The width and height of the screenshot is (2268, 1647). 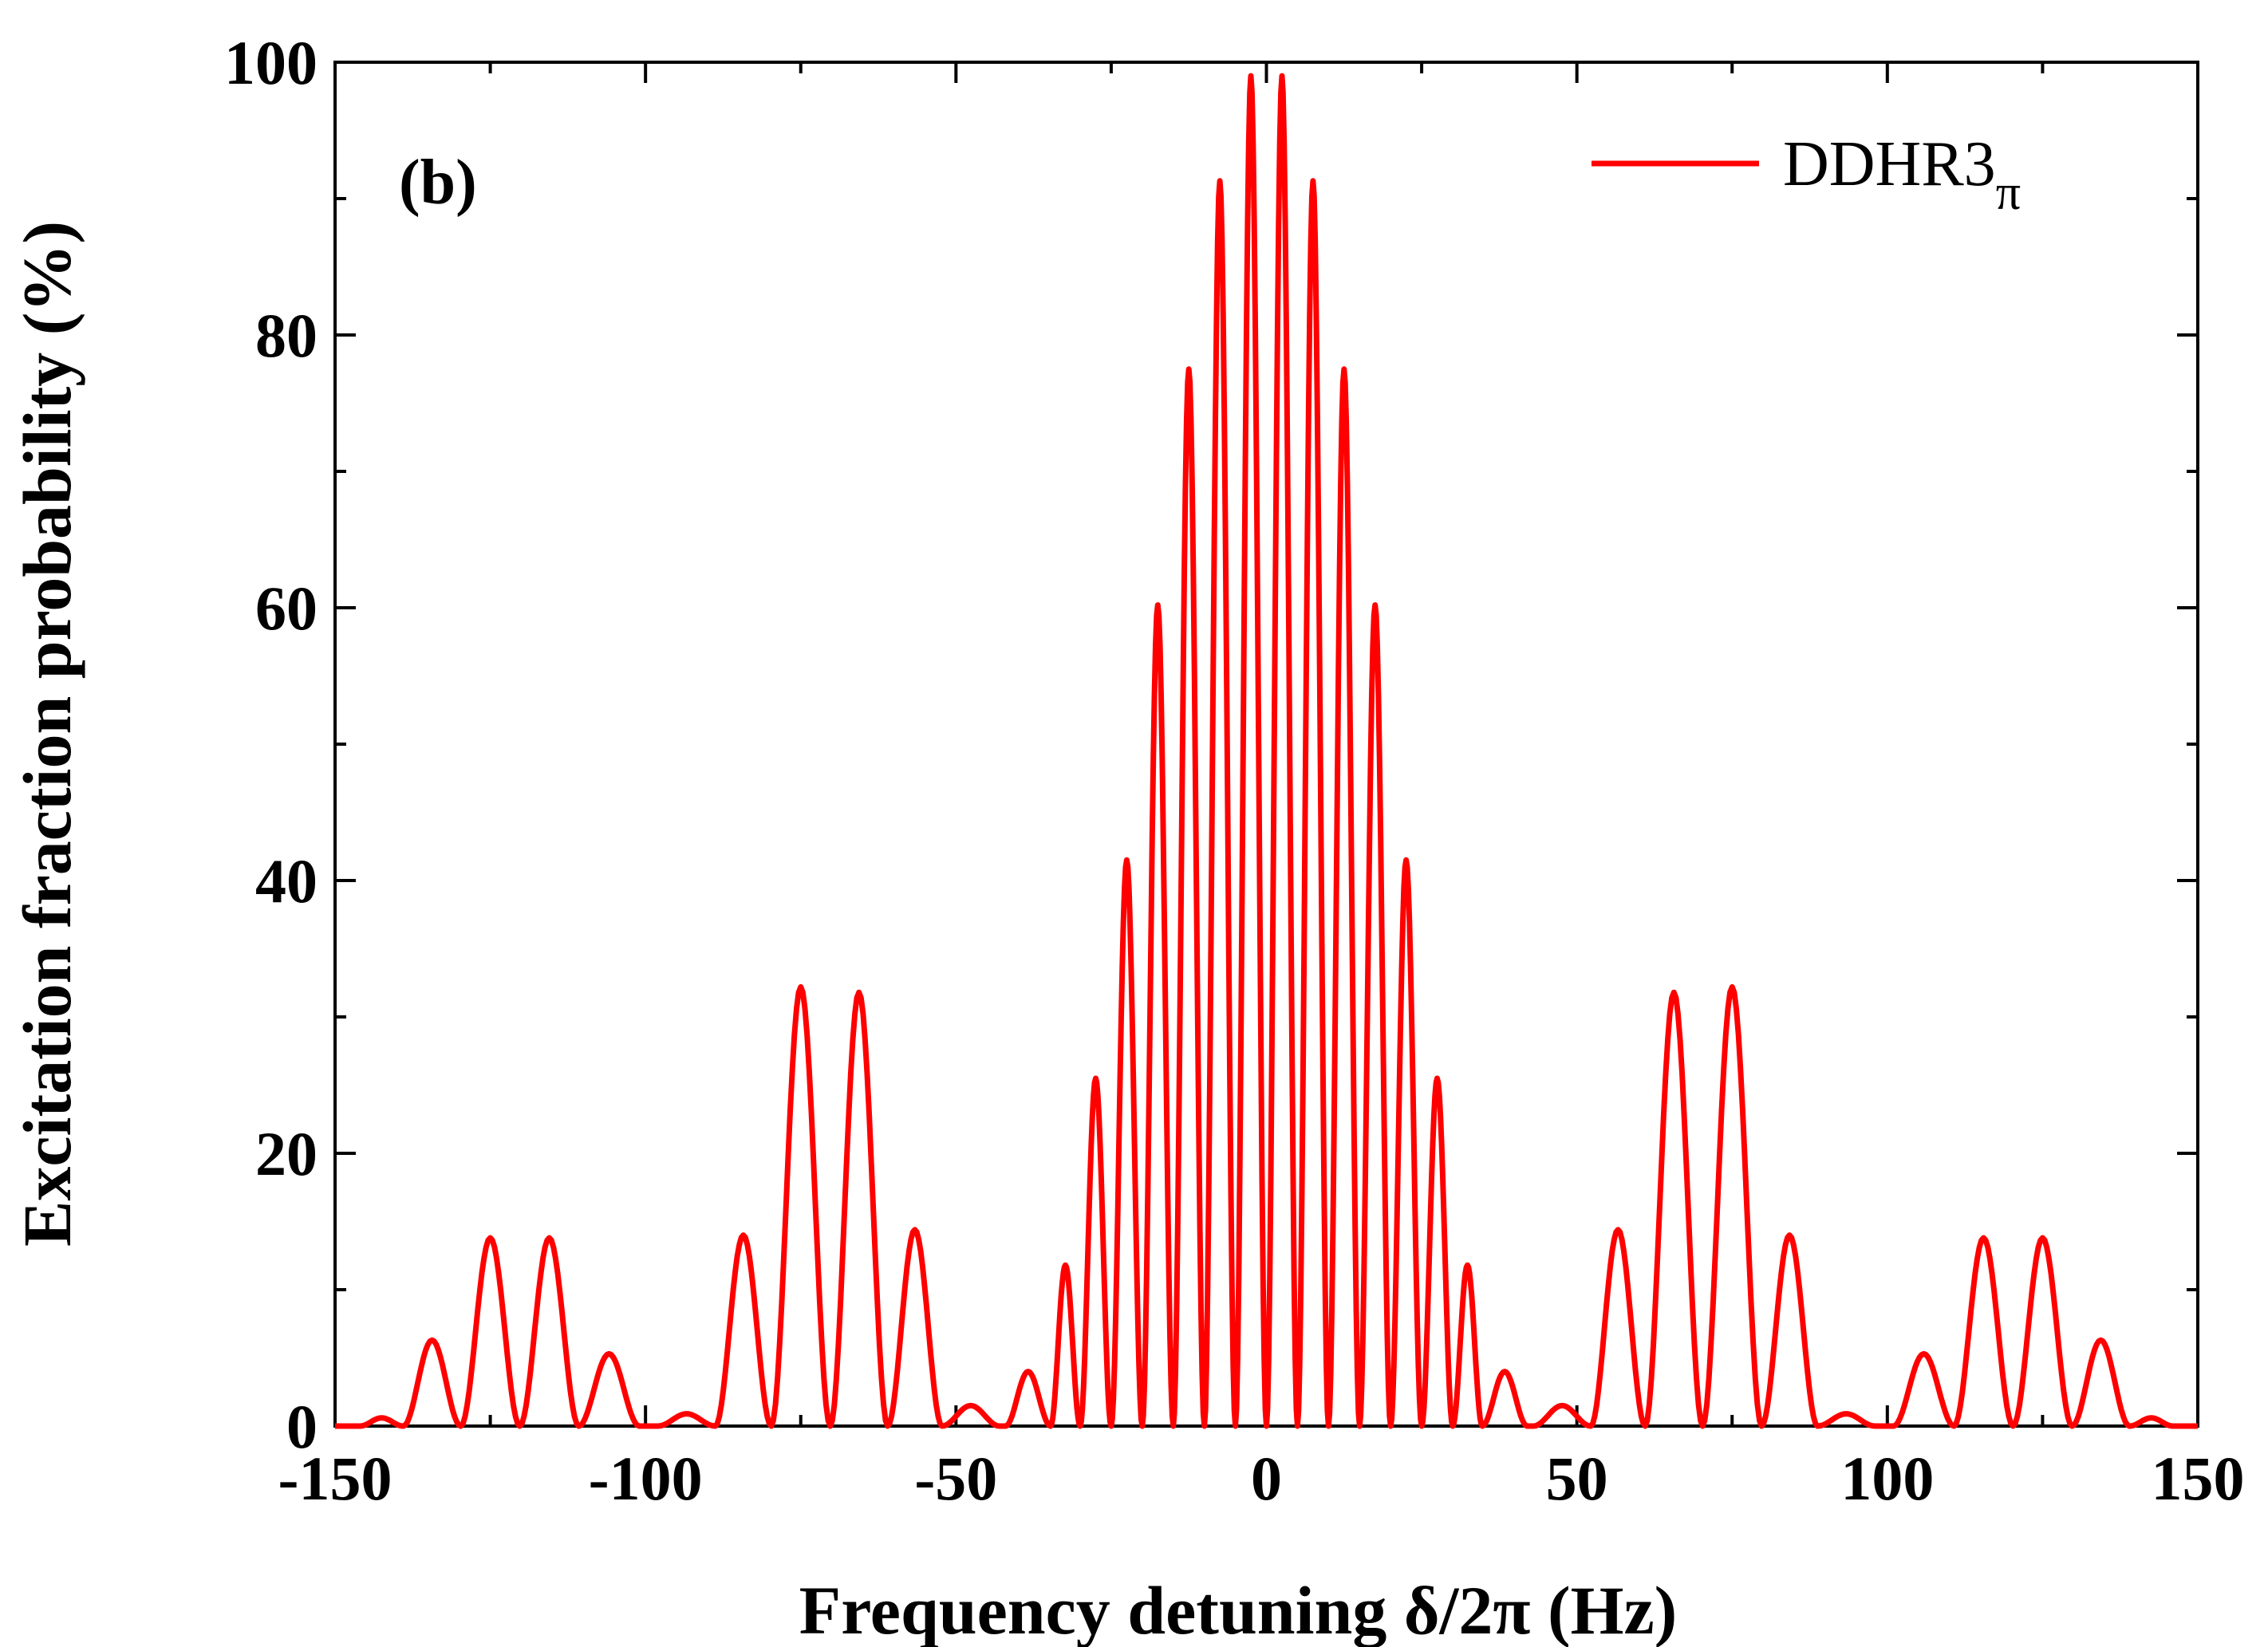 What do you see at coordinates (271, 63) in the screenshot?
I see `y-tick-label: 100` at bounding box center [271, 63].